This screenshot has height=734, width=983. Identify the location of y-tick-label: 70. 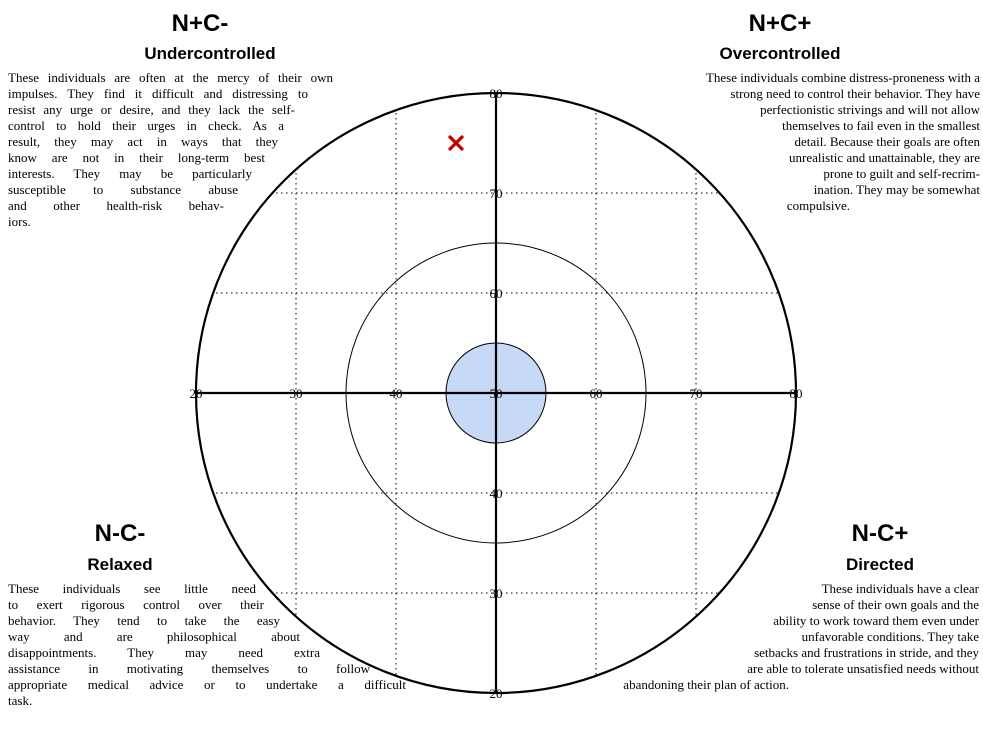
(496, 193).